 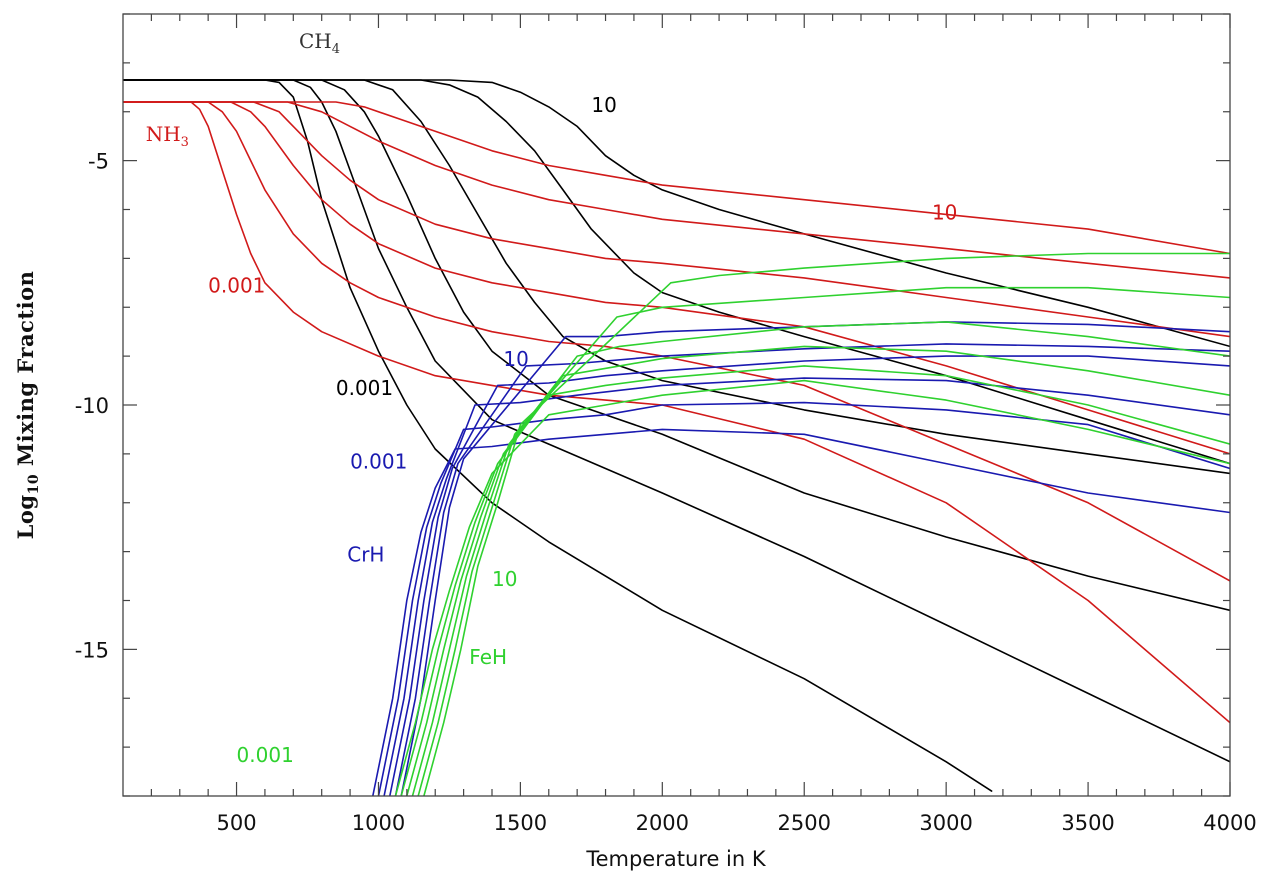 I want to click on x-tick-label: 2500, so click(x=804, y=823).